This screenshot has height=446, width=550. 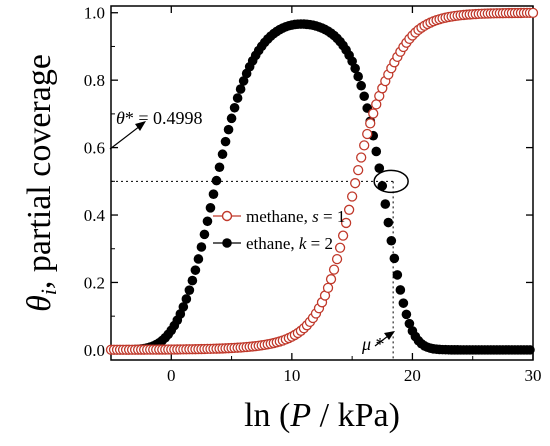 What do you see at coordinates (378, 344) in the screenshot?
I see `mu-star-suffix: *` at bounding box center [378, 344].